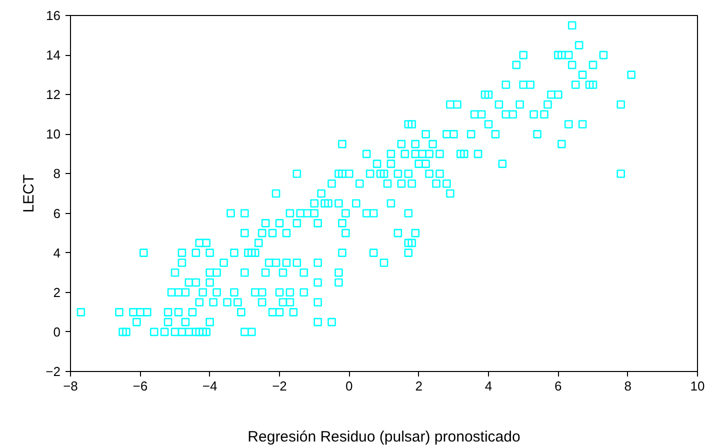 This screenshot has width=717, height=448. Describe the element at coordinates (697, 386) in the screenshot. I see `x-tick-label: 10` at that location.